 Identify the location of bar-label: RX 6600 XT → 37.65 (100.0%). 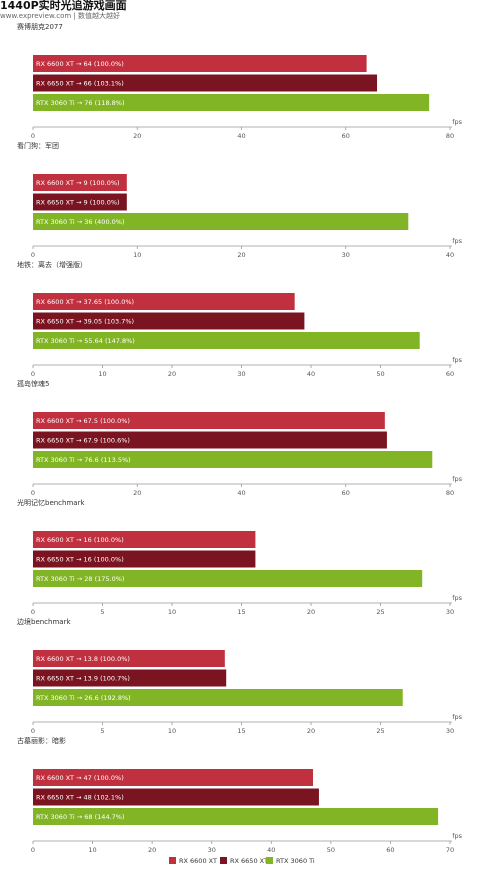
(85, 302).